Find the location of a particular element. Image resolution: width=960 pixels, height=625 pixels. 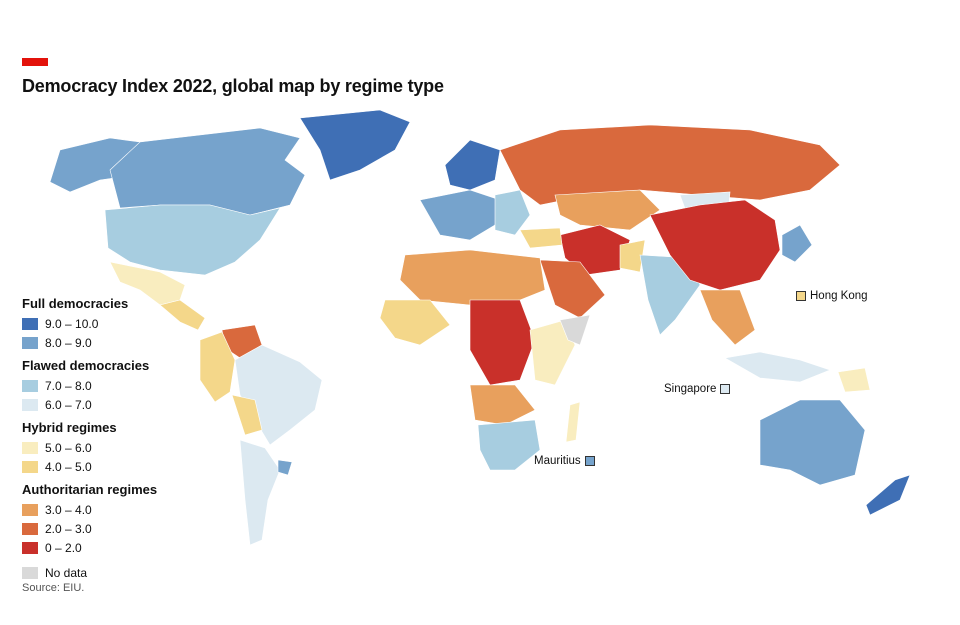

region-west-africa is located at coordinates (415, 322).